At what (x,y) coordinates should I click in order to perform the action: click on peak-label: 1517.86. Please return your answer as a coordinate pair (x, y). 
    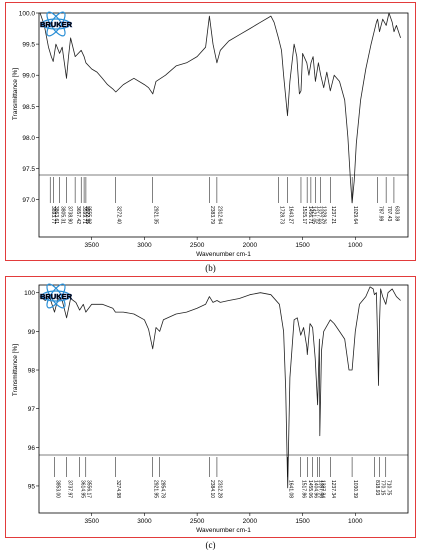
    Looking at the image, I should click on (303, 489).